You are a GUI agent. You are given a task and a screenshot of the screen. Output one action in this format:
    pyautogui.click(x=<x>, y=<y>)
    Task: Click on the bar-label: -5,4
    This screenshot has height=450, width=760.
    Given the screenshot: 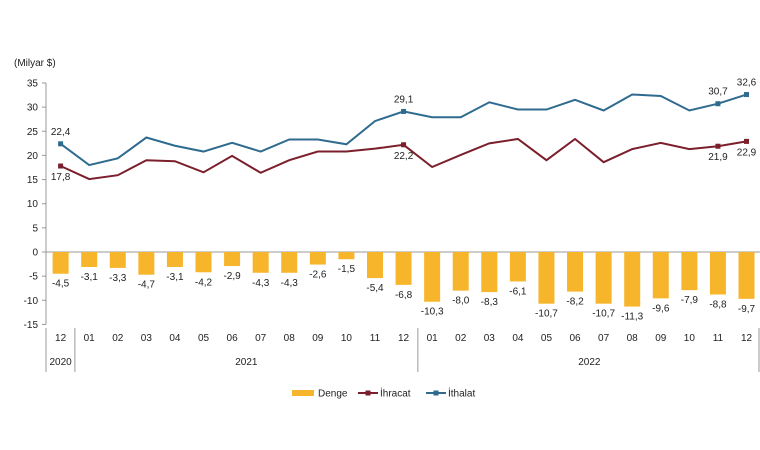 What is the action you would take?
    pyautogui.click(x=375, y=288)
    